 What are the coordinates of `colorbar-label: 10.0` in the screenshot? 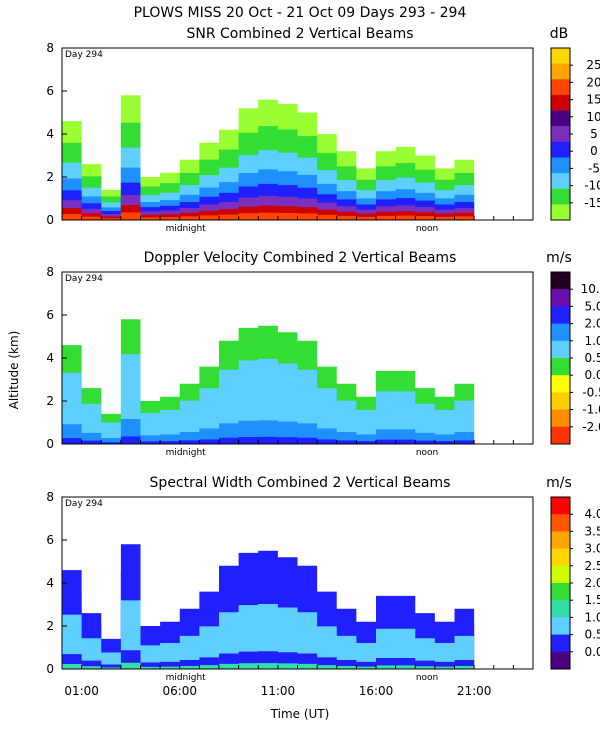 It's located at (590, 289).